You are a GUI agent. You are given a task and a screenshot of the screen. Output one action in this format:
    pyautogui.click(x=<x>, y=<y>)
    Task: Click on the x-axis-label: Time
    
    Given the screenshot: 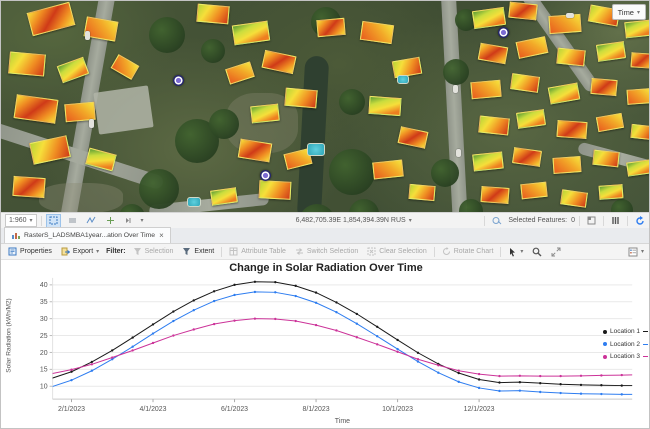 What is the action you would take?
    pyautogui.click(x=342, y=421)
    